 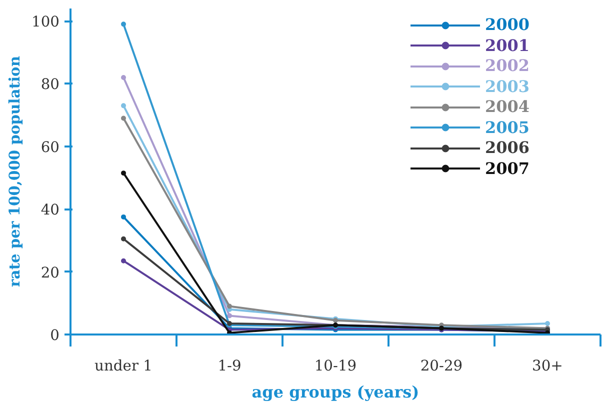 What do you see at coordinates (335, 366) in the screenshot?
I see `x-tick-label: 10-19` at bounding box center [335, 366].